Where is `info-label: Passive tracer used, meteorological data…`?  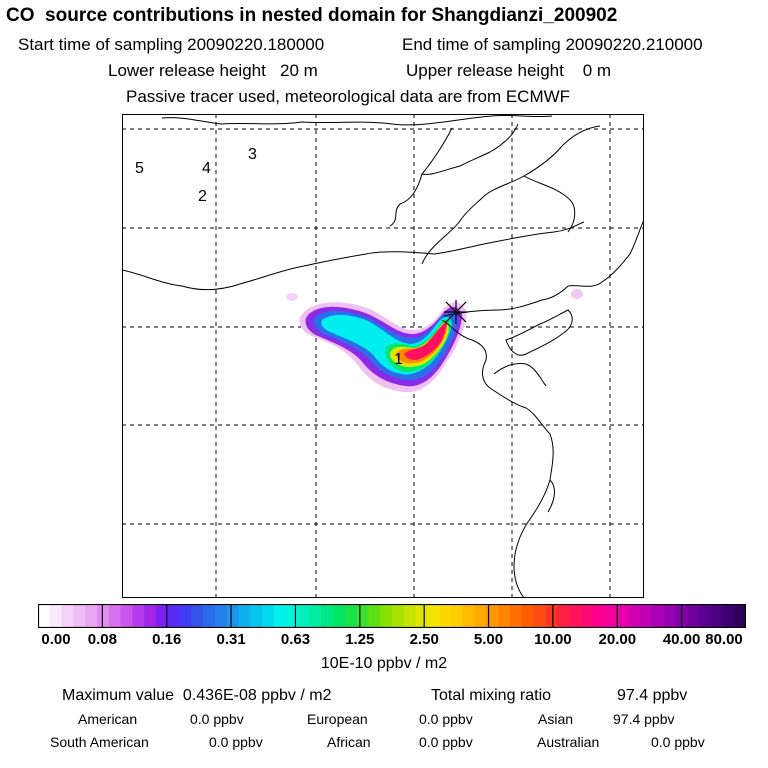 info-label: Passive tracer used, meteorological data… is located at coordinates (348, 96).